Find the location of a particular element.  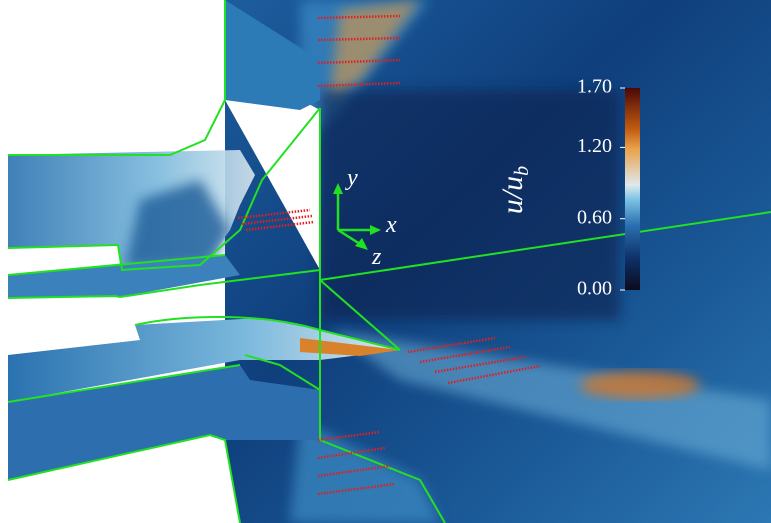

axis-label: z is located at coordinates (376, 257).